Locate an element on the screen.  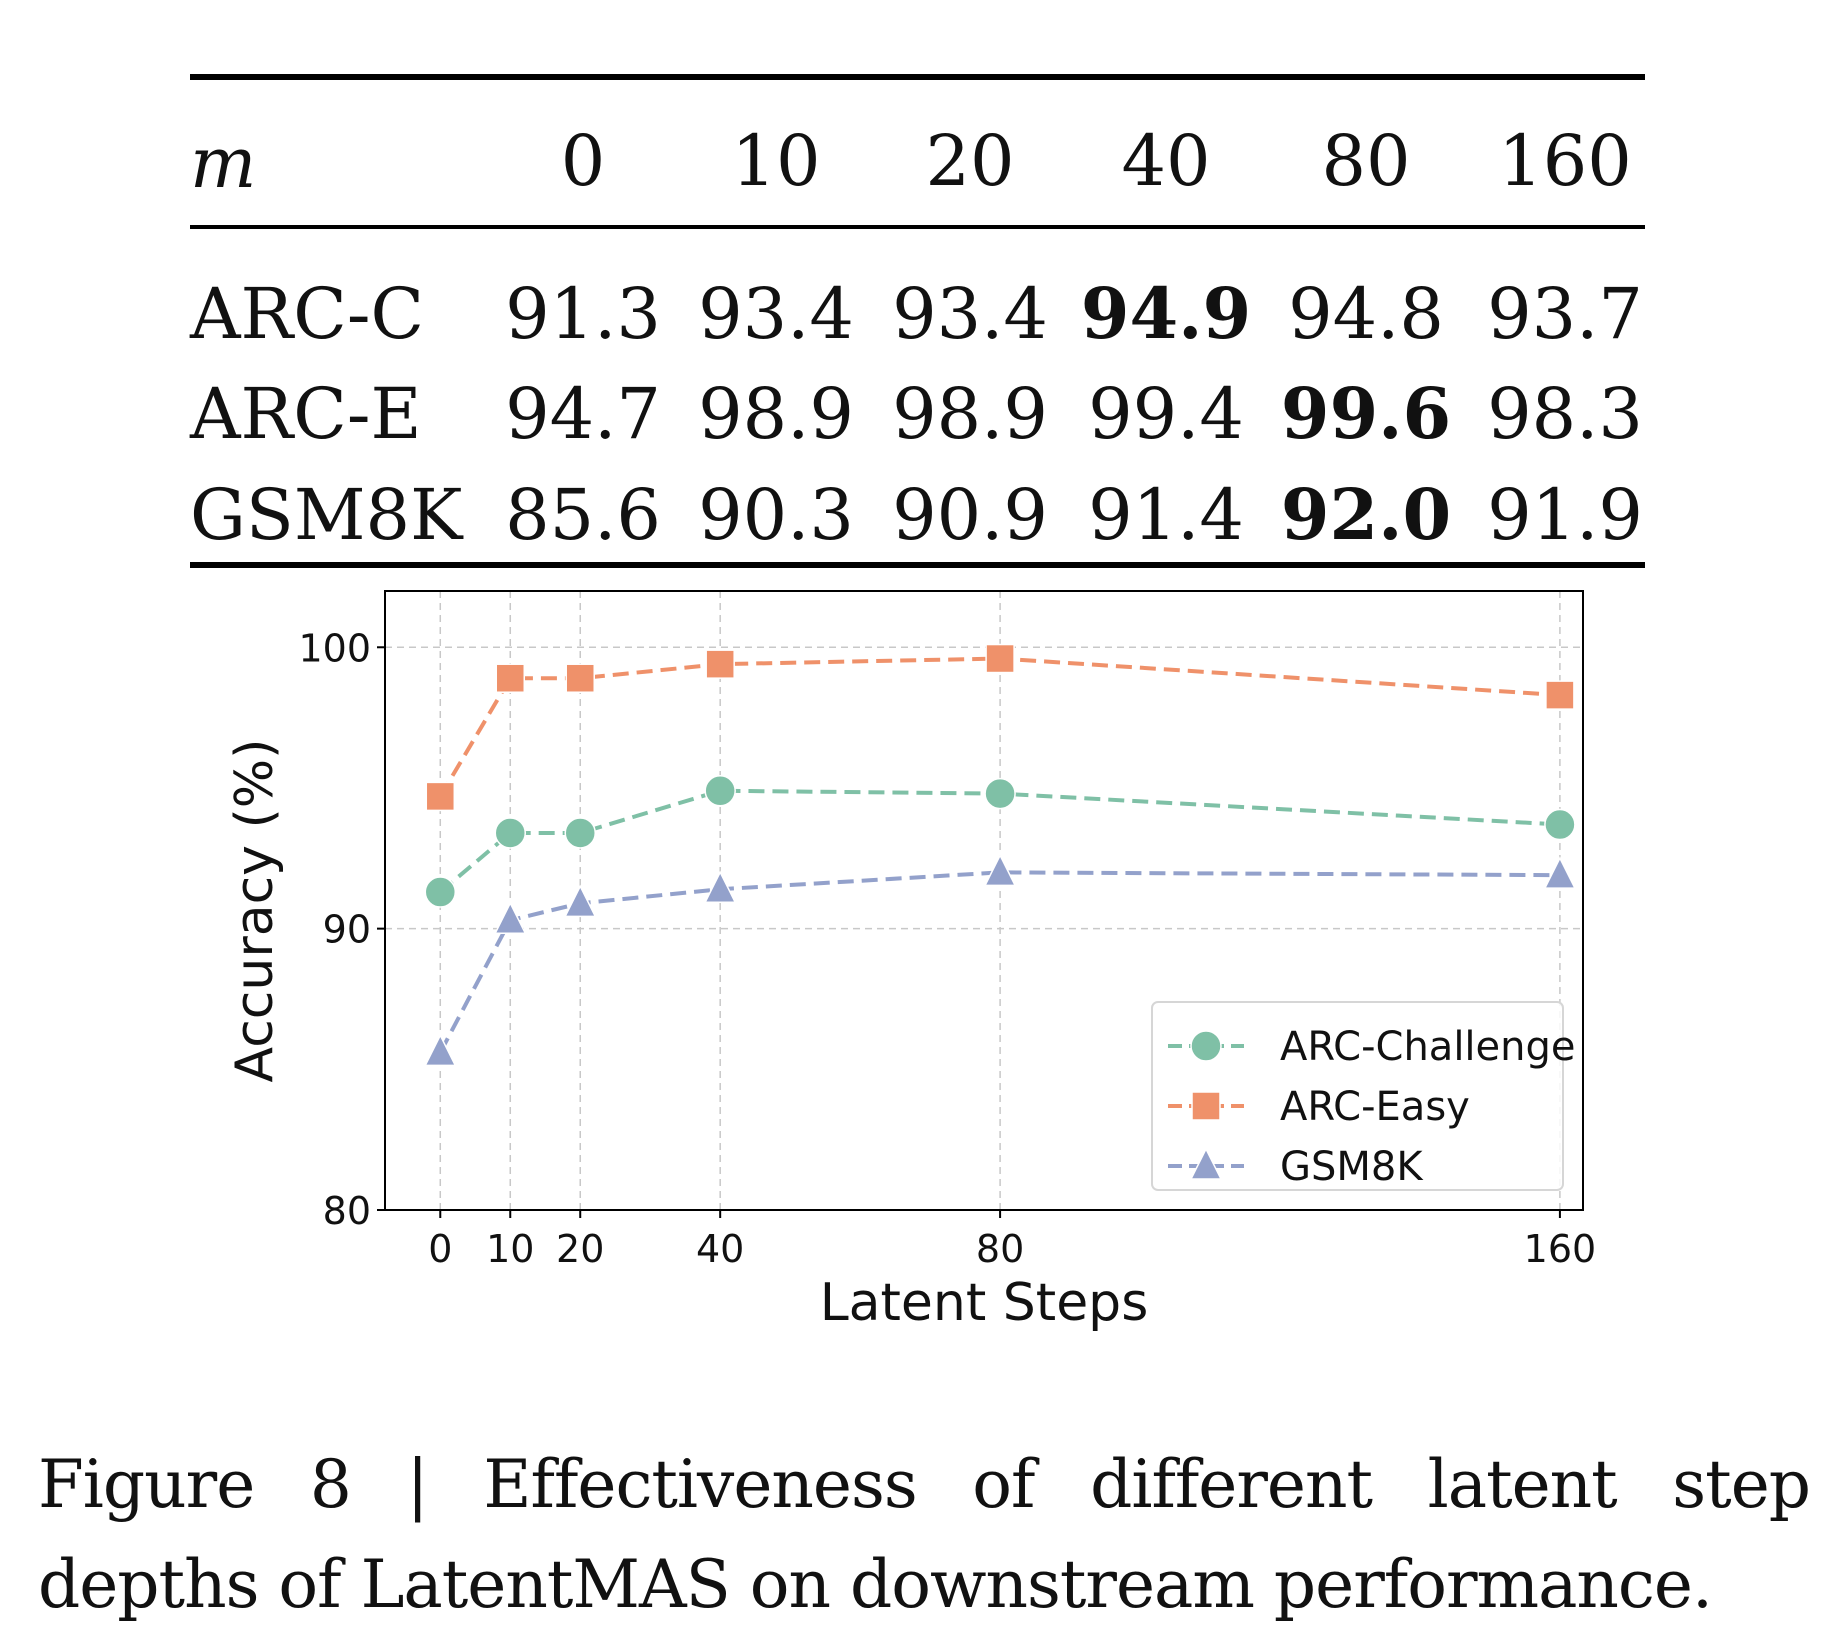
legend: ARC-Challenge ARC-Easy GSM8K is located at coordinates (1363, 1096).